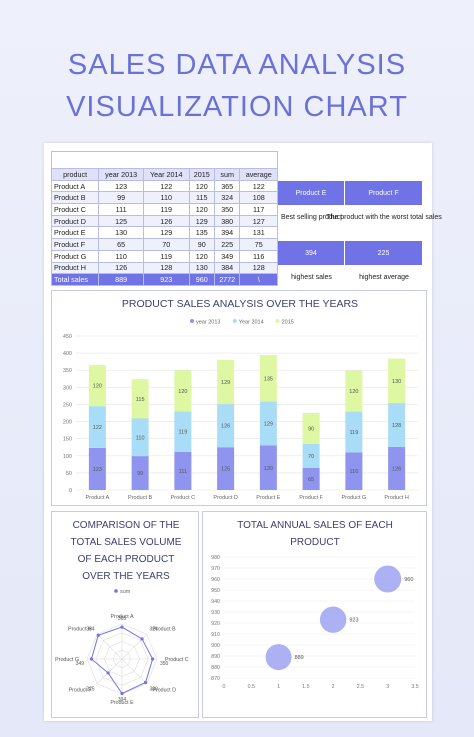  Describe the element at coordinates (97, 428) in the screenshot. I see `data-label: 122` at that location.